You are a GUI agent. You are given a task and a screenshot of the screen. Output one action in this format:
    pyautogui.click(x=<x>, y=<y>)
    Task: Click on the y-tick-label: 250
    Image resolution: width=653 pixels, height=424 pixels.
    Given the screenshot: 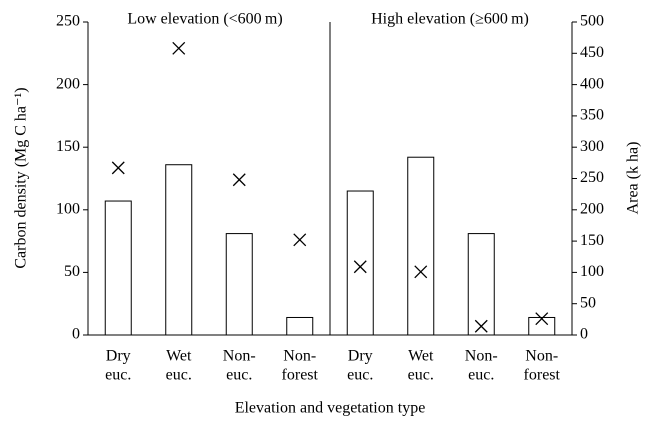 What is the action you would take?
    pyautogui.click(x=68, y=21)
    